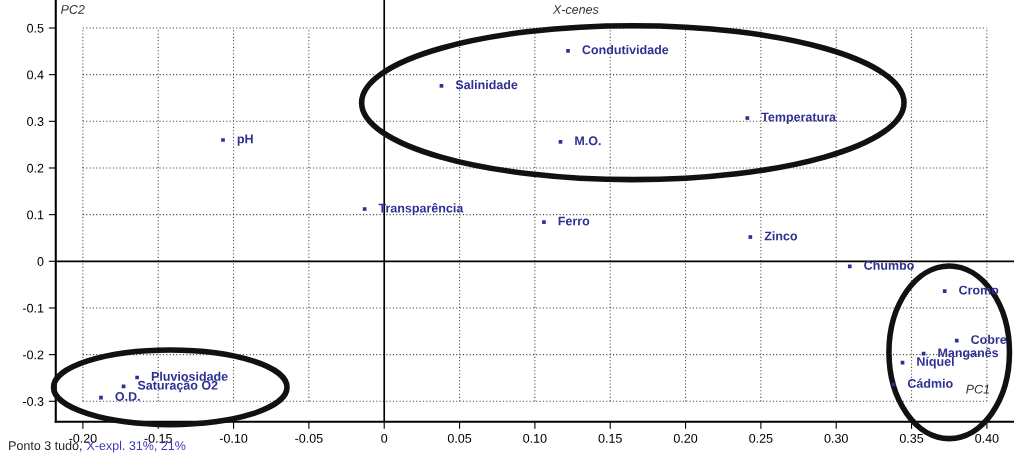 The image size is (1014, 458). Describe the element at coordinates (930, 383) in the screenshot. I see `annotation: Cádmio` at that location.